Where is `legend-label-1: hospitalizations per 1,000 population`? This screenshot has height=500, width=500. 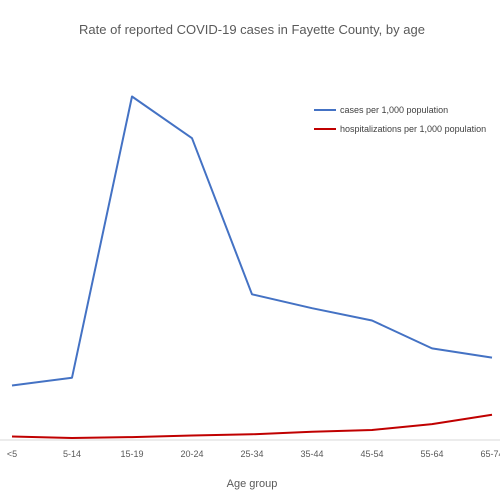 legend-label-1: hospitalizations per 1,000 population is located at coordinates (413, 129).